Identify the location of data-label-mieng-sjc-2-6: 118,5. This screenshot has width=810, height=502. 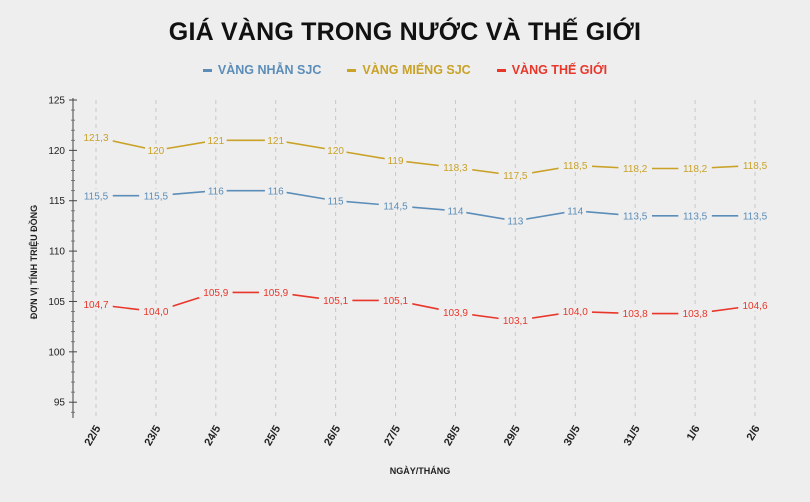
(755, 166).